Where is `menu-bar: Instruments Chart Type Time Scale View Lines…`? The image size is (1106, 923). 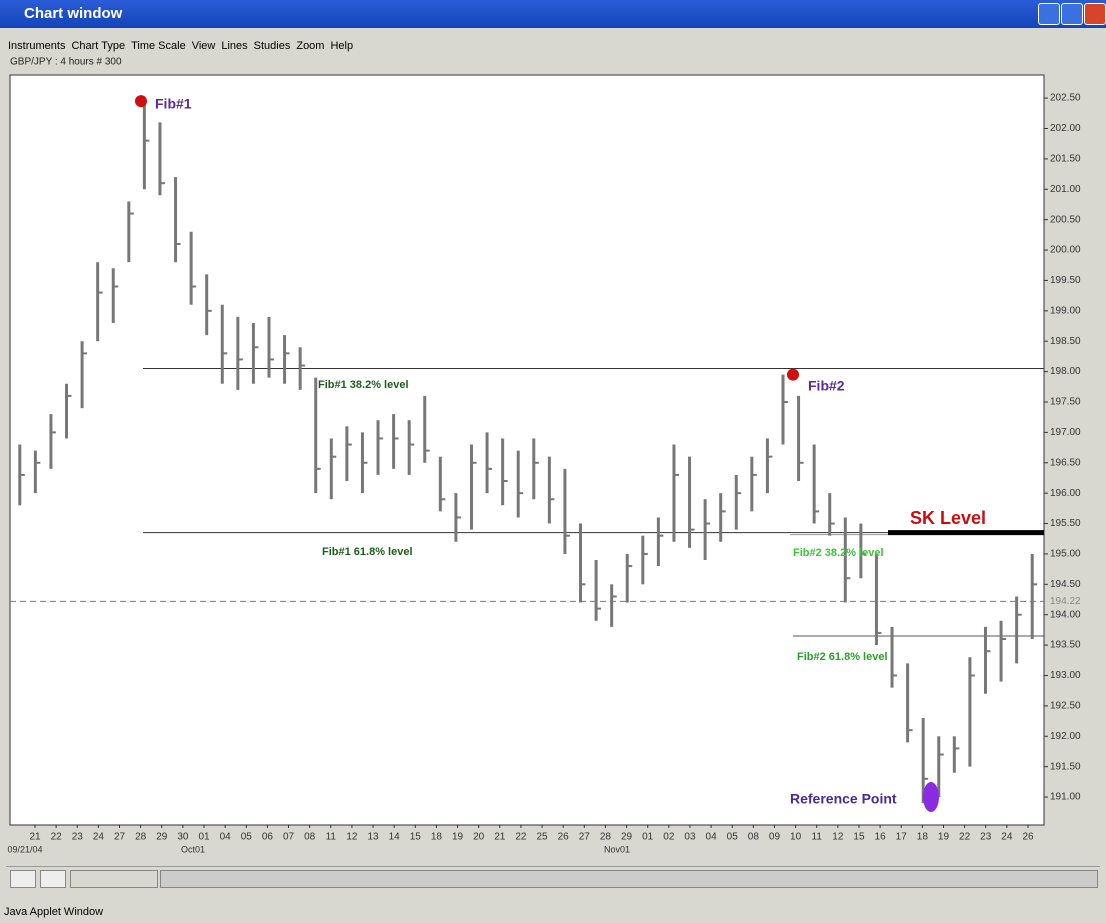
menu-bar: Instruments Chart Type Time Scale View Lines… is located at coordinates (183, 46).